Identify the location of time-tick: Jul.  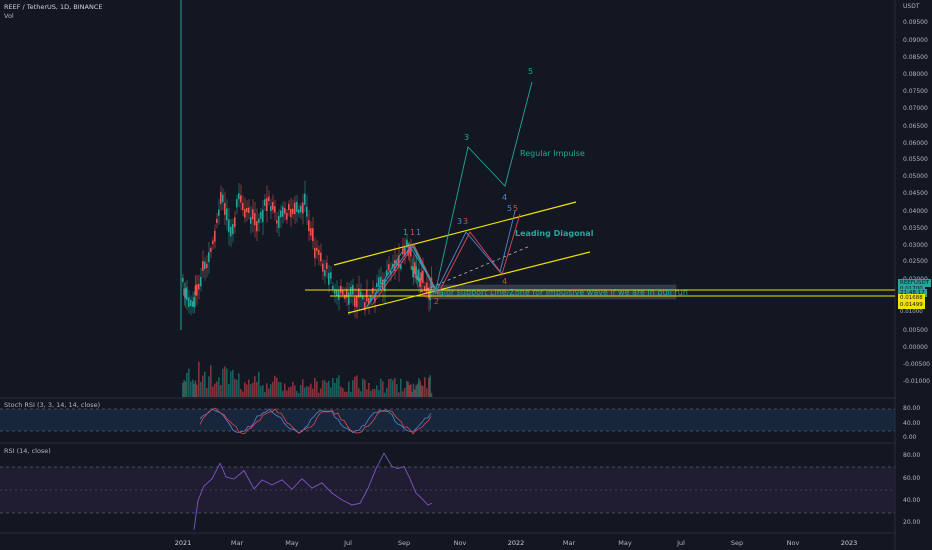
(348, 543).